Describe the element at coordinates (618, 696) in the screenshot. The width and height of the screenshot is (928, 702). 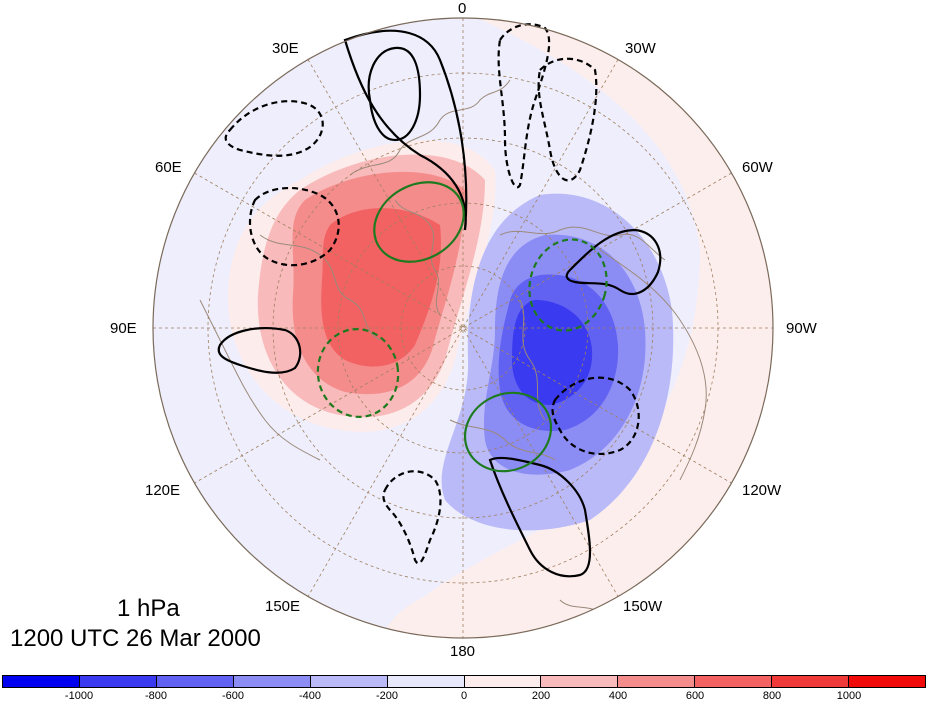
I see `colorbar-tick-label: 400` at that location.